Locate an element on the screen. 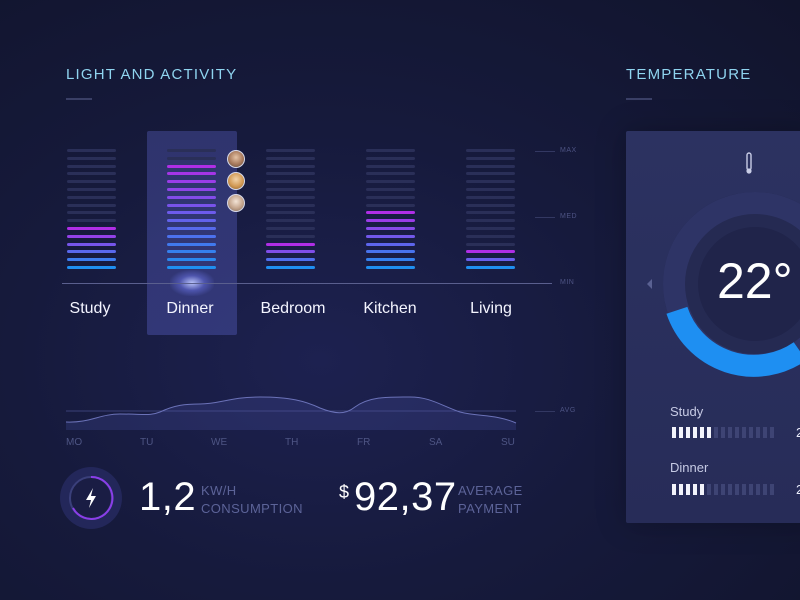  scale-label-med: MED is located at coordinates (569, 216).